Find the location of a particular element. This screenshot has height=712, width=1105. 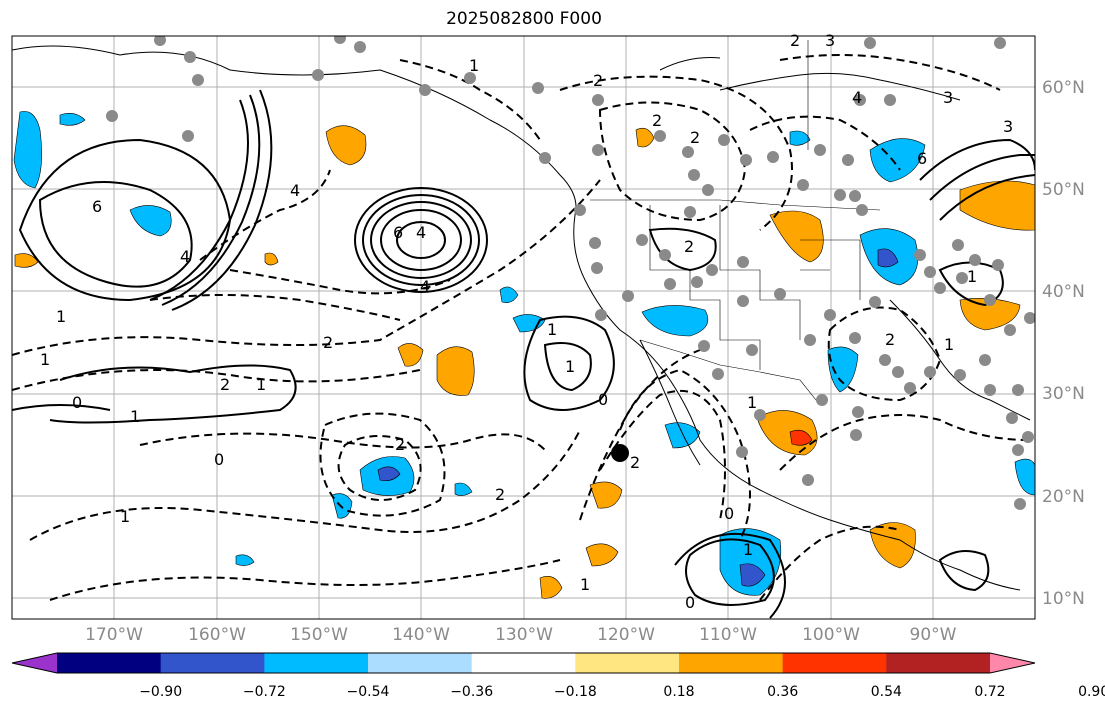

colorbar-tick-label: −0.18 is located at coordinates (575, 692).